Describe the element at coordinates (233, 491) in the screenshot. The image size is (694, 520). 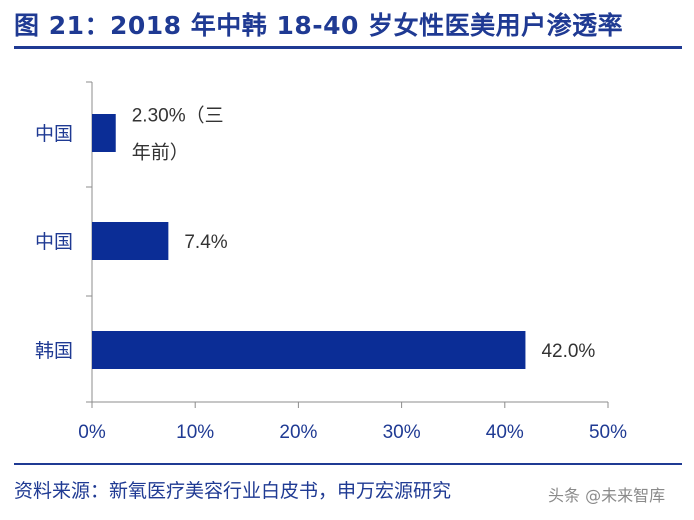
I see `source-note: 资料来源：新氧医疗美容行业白皮书，申万宏源研究` at that location.